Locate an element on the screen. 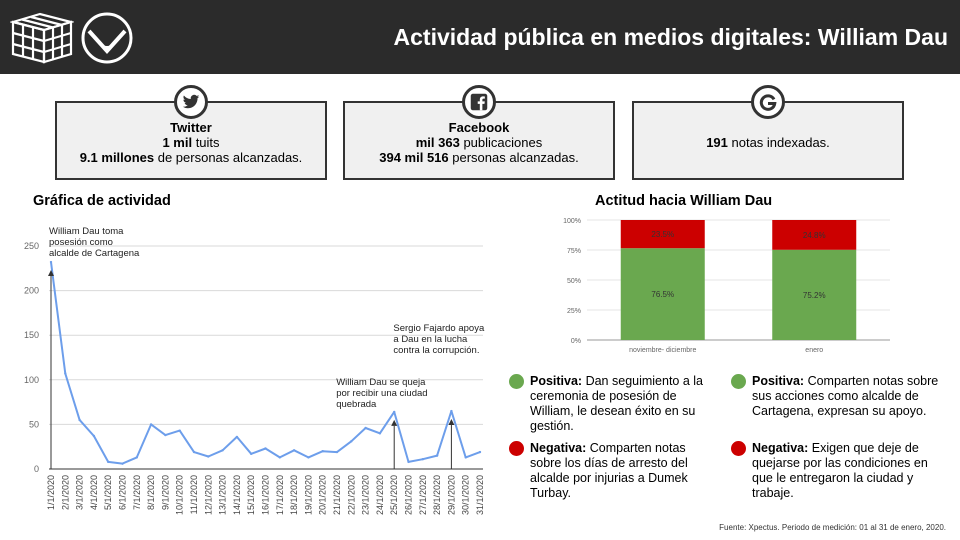 The image size is (960, 540). annotation-text: quebrada is located at coordinates (356, 404).